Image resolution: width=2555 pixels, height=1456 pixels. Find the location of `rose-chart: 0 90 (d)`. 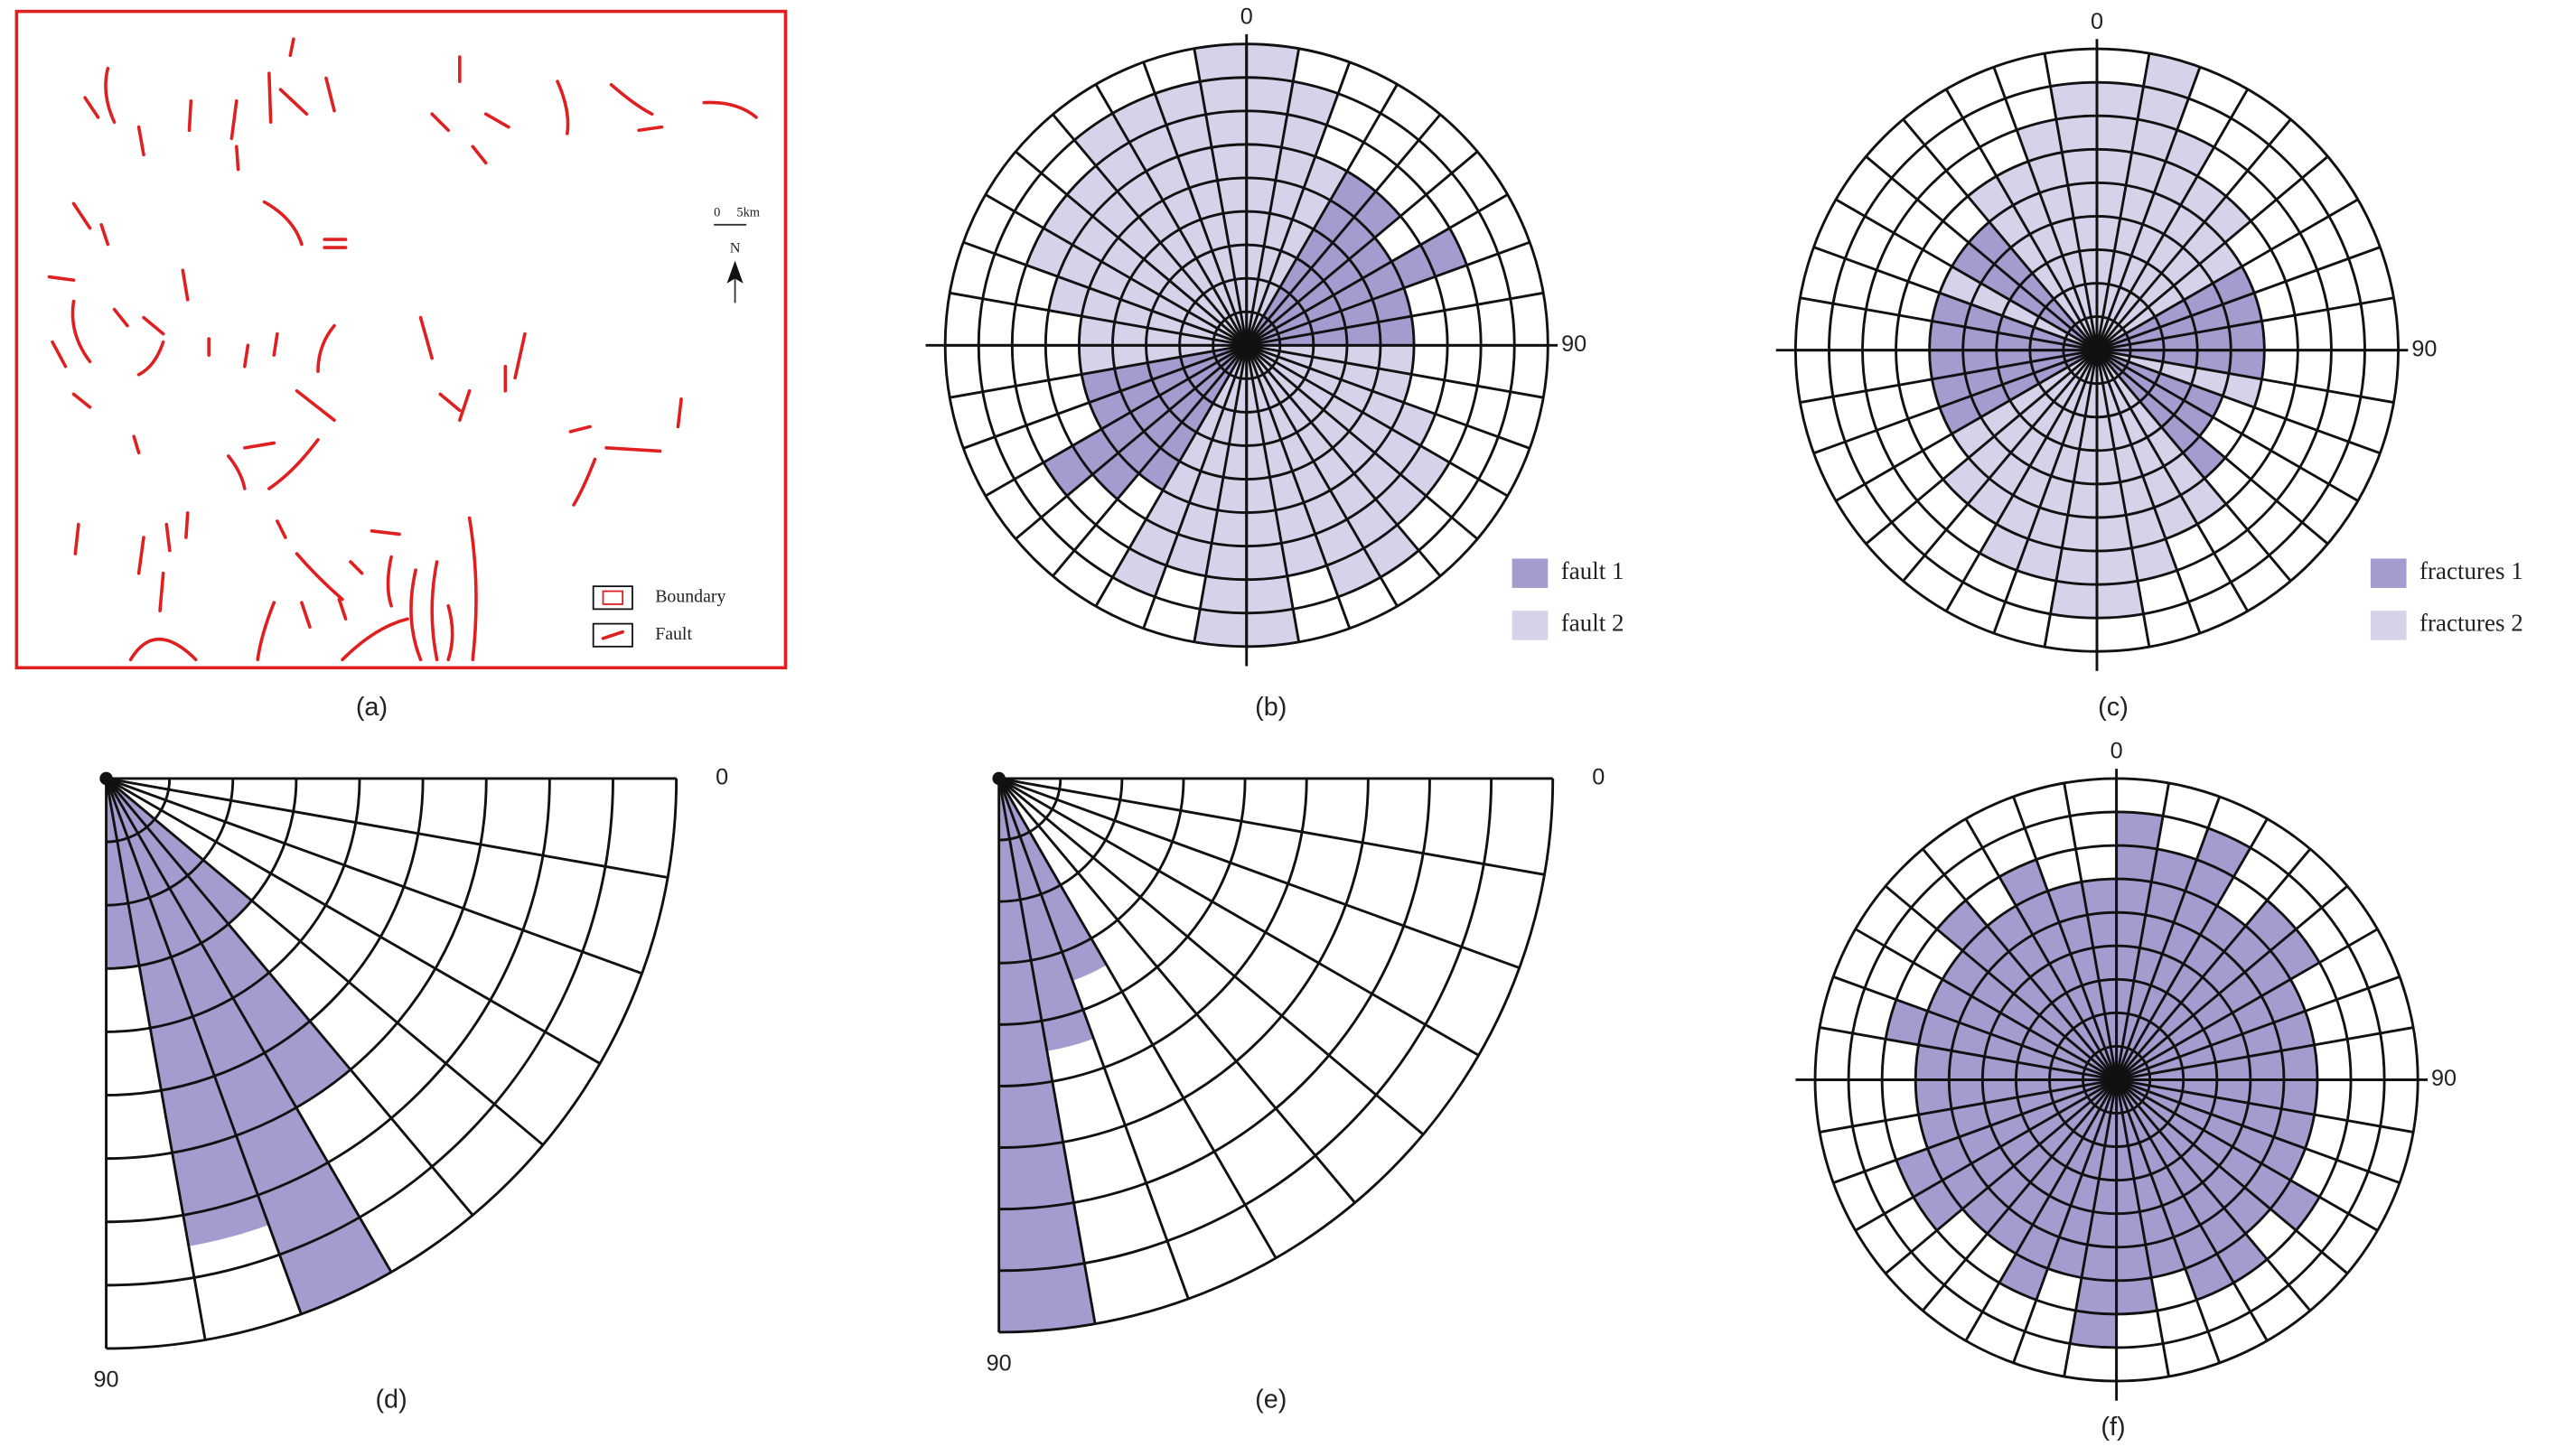

rose-chart: 0 90 (d) is located at coordinates (411, 1089).